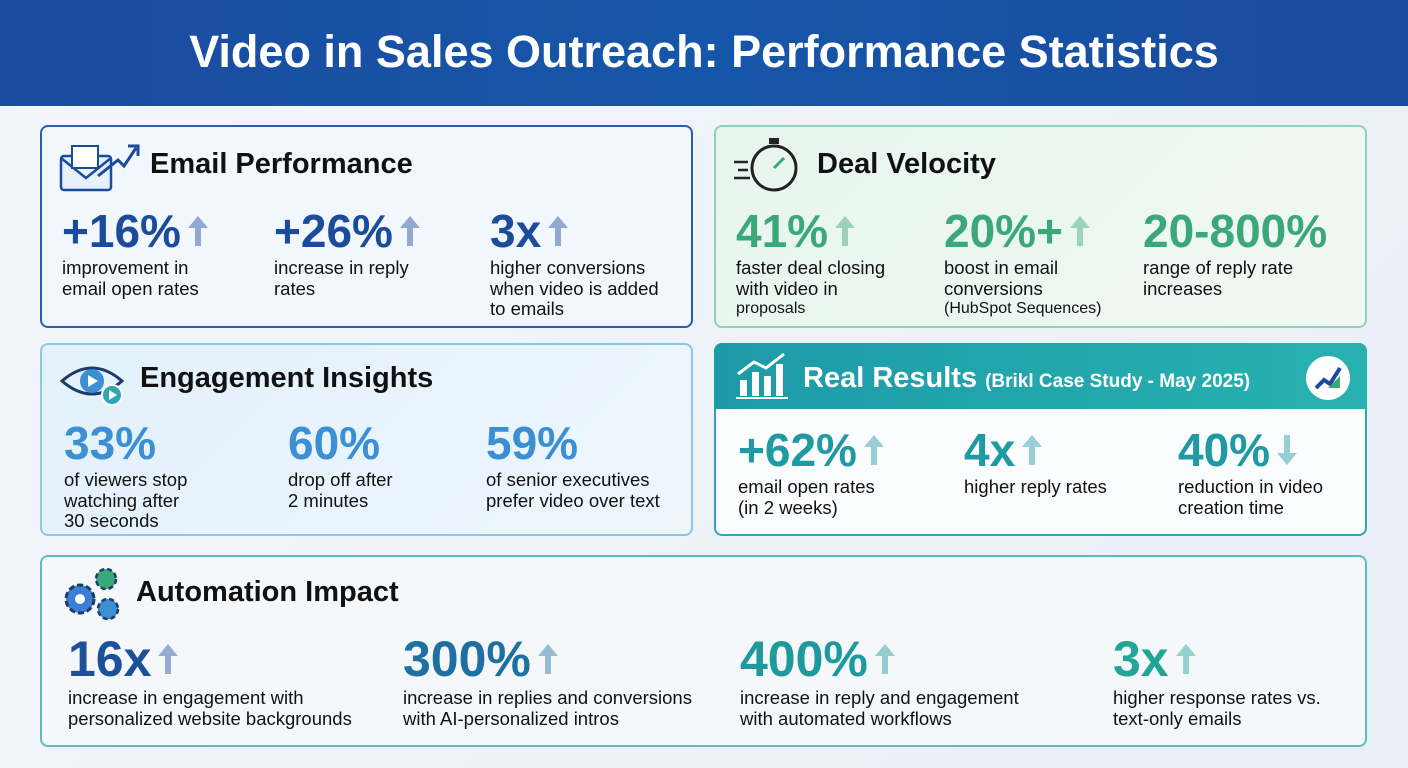 This screenshot has width=1408, height=768. I want to click on email-icon, so click(99, 167).